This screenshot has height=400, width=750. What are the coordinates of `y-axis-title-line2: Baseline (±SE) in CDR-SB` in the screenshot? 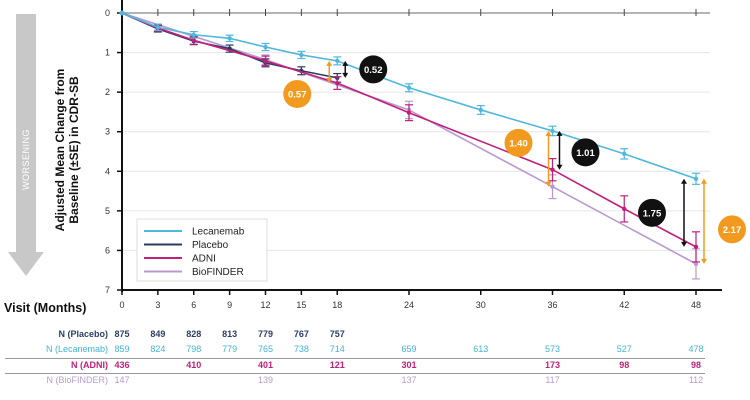 It's located at (74, 150).